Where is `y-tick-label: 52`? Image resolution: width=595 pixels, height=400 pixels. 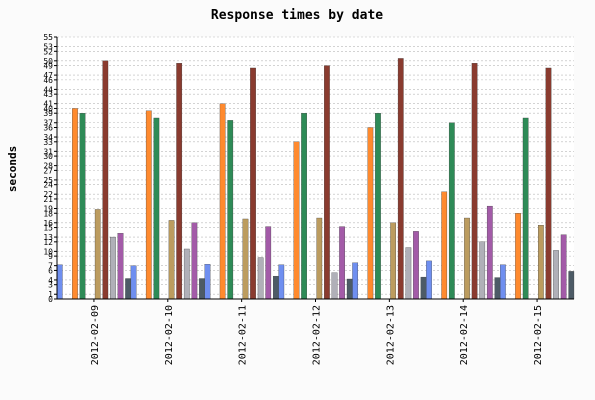 y-tick-label: 52 is located at coordinates (48, 51).